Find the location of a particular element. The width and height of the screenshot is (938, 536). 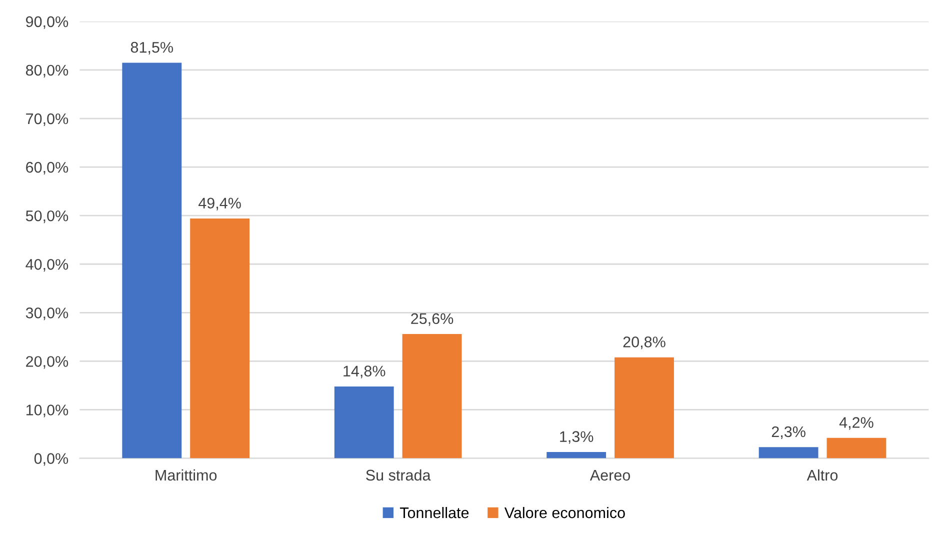

y-tick-label: 20,0% is located at coordinates (47, 362).